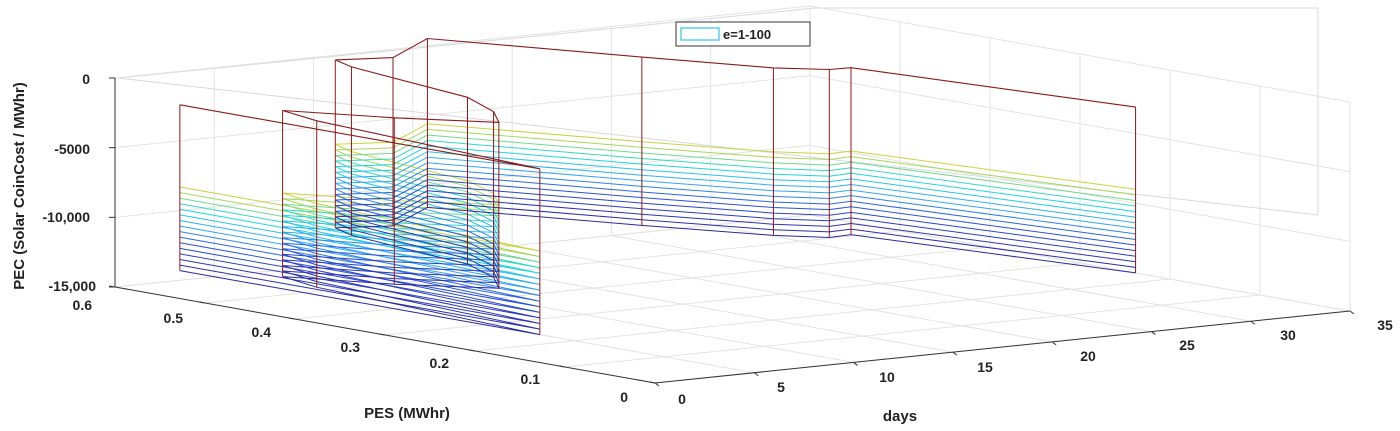  I want to click on y-tick-0.5: 0.5, so click(174, 318).